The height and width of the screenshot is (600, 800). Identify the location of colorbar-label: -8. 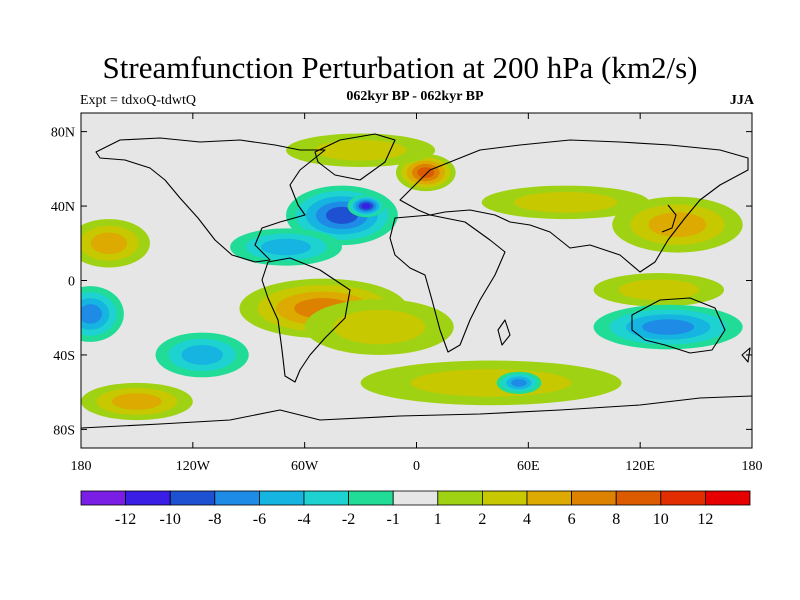
(214, 519).